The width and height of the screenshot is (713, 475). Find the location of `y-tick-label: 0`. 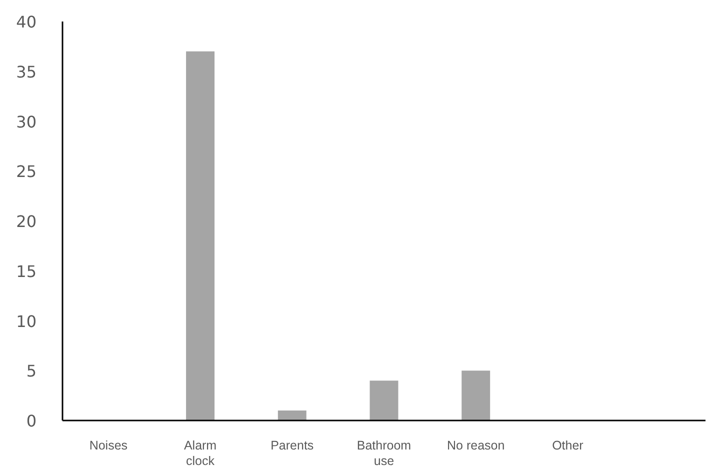

y-tick-label: 0 is located at coordinates (31, 421).